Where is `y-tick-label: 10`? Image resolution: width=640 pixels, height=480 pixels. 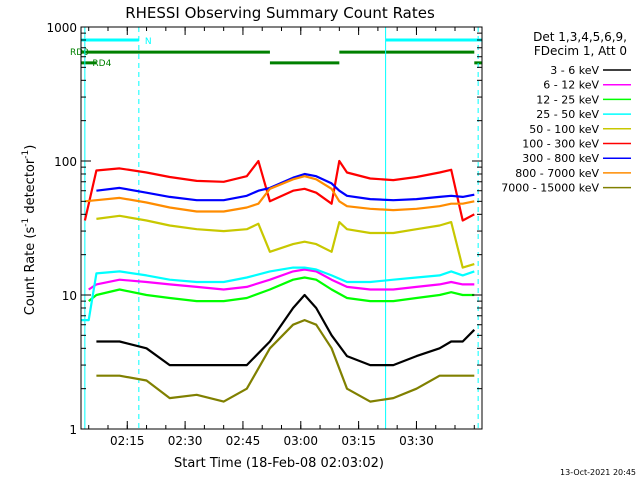
y-tick-label: 10 is located at coordinates (69, 296).